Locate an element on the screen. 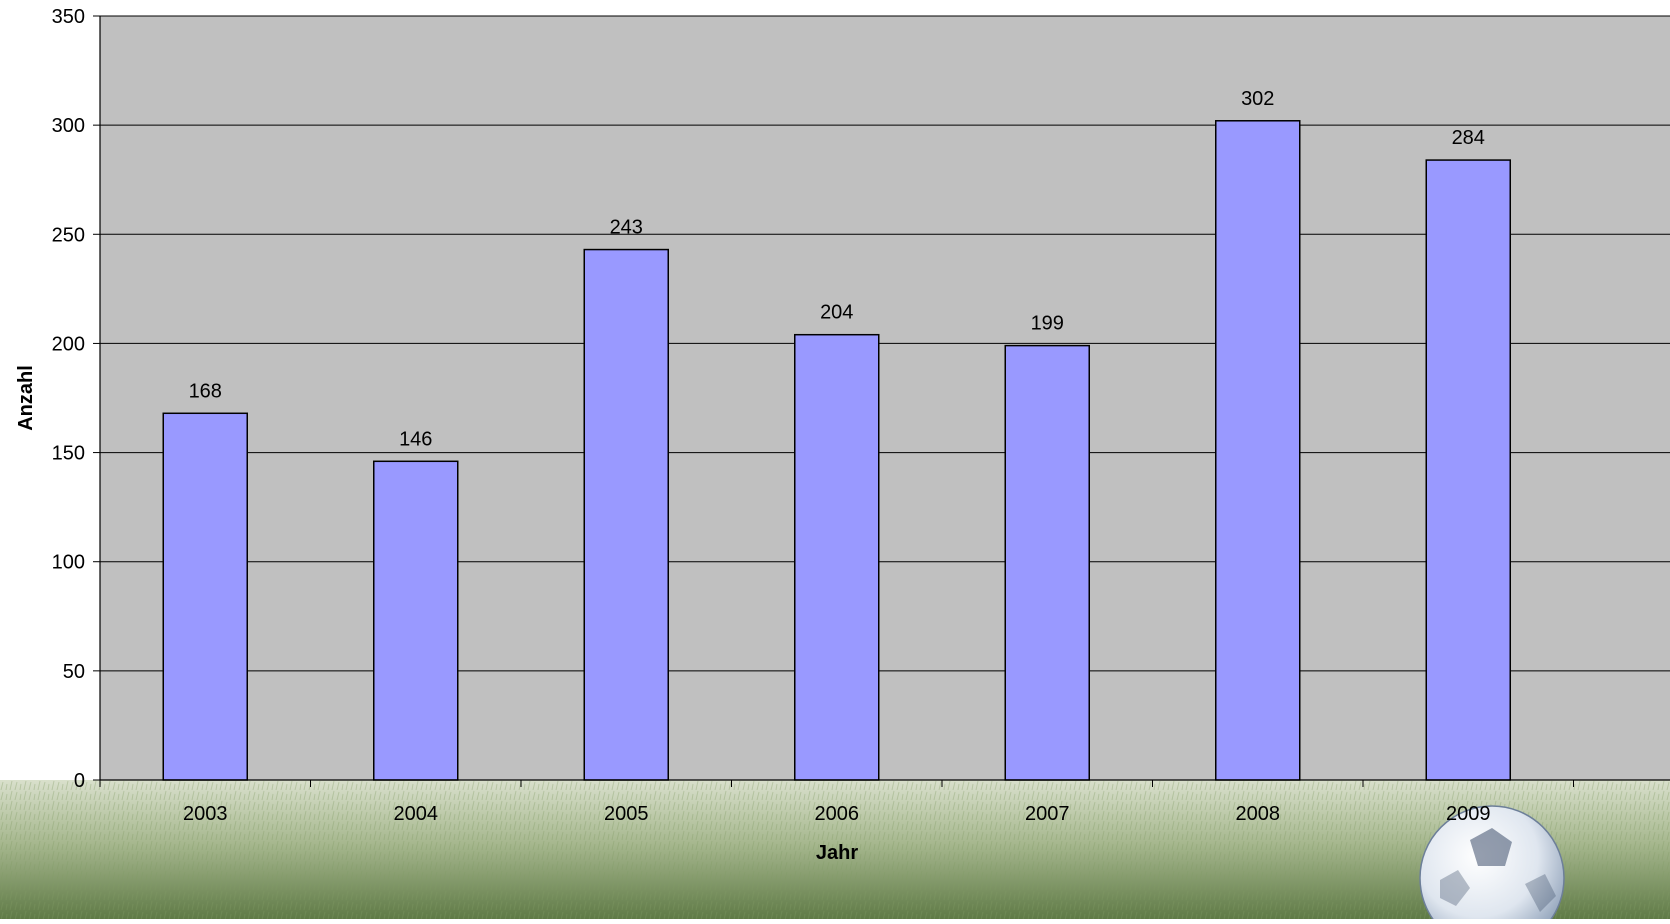 Image resolution: width=1670 pixels, height=924 pixels. bar-2005 is located at coordinates (626, 514).